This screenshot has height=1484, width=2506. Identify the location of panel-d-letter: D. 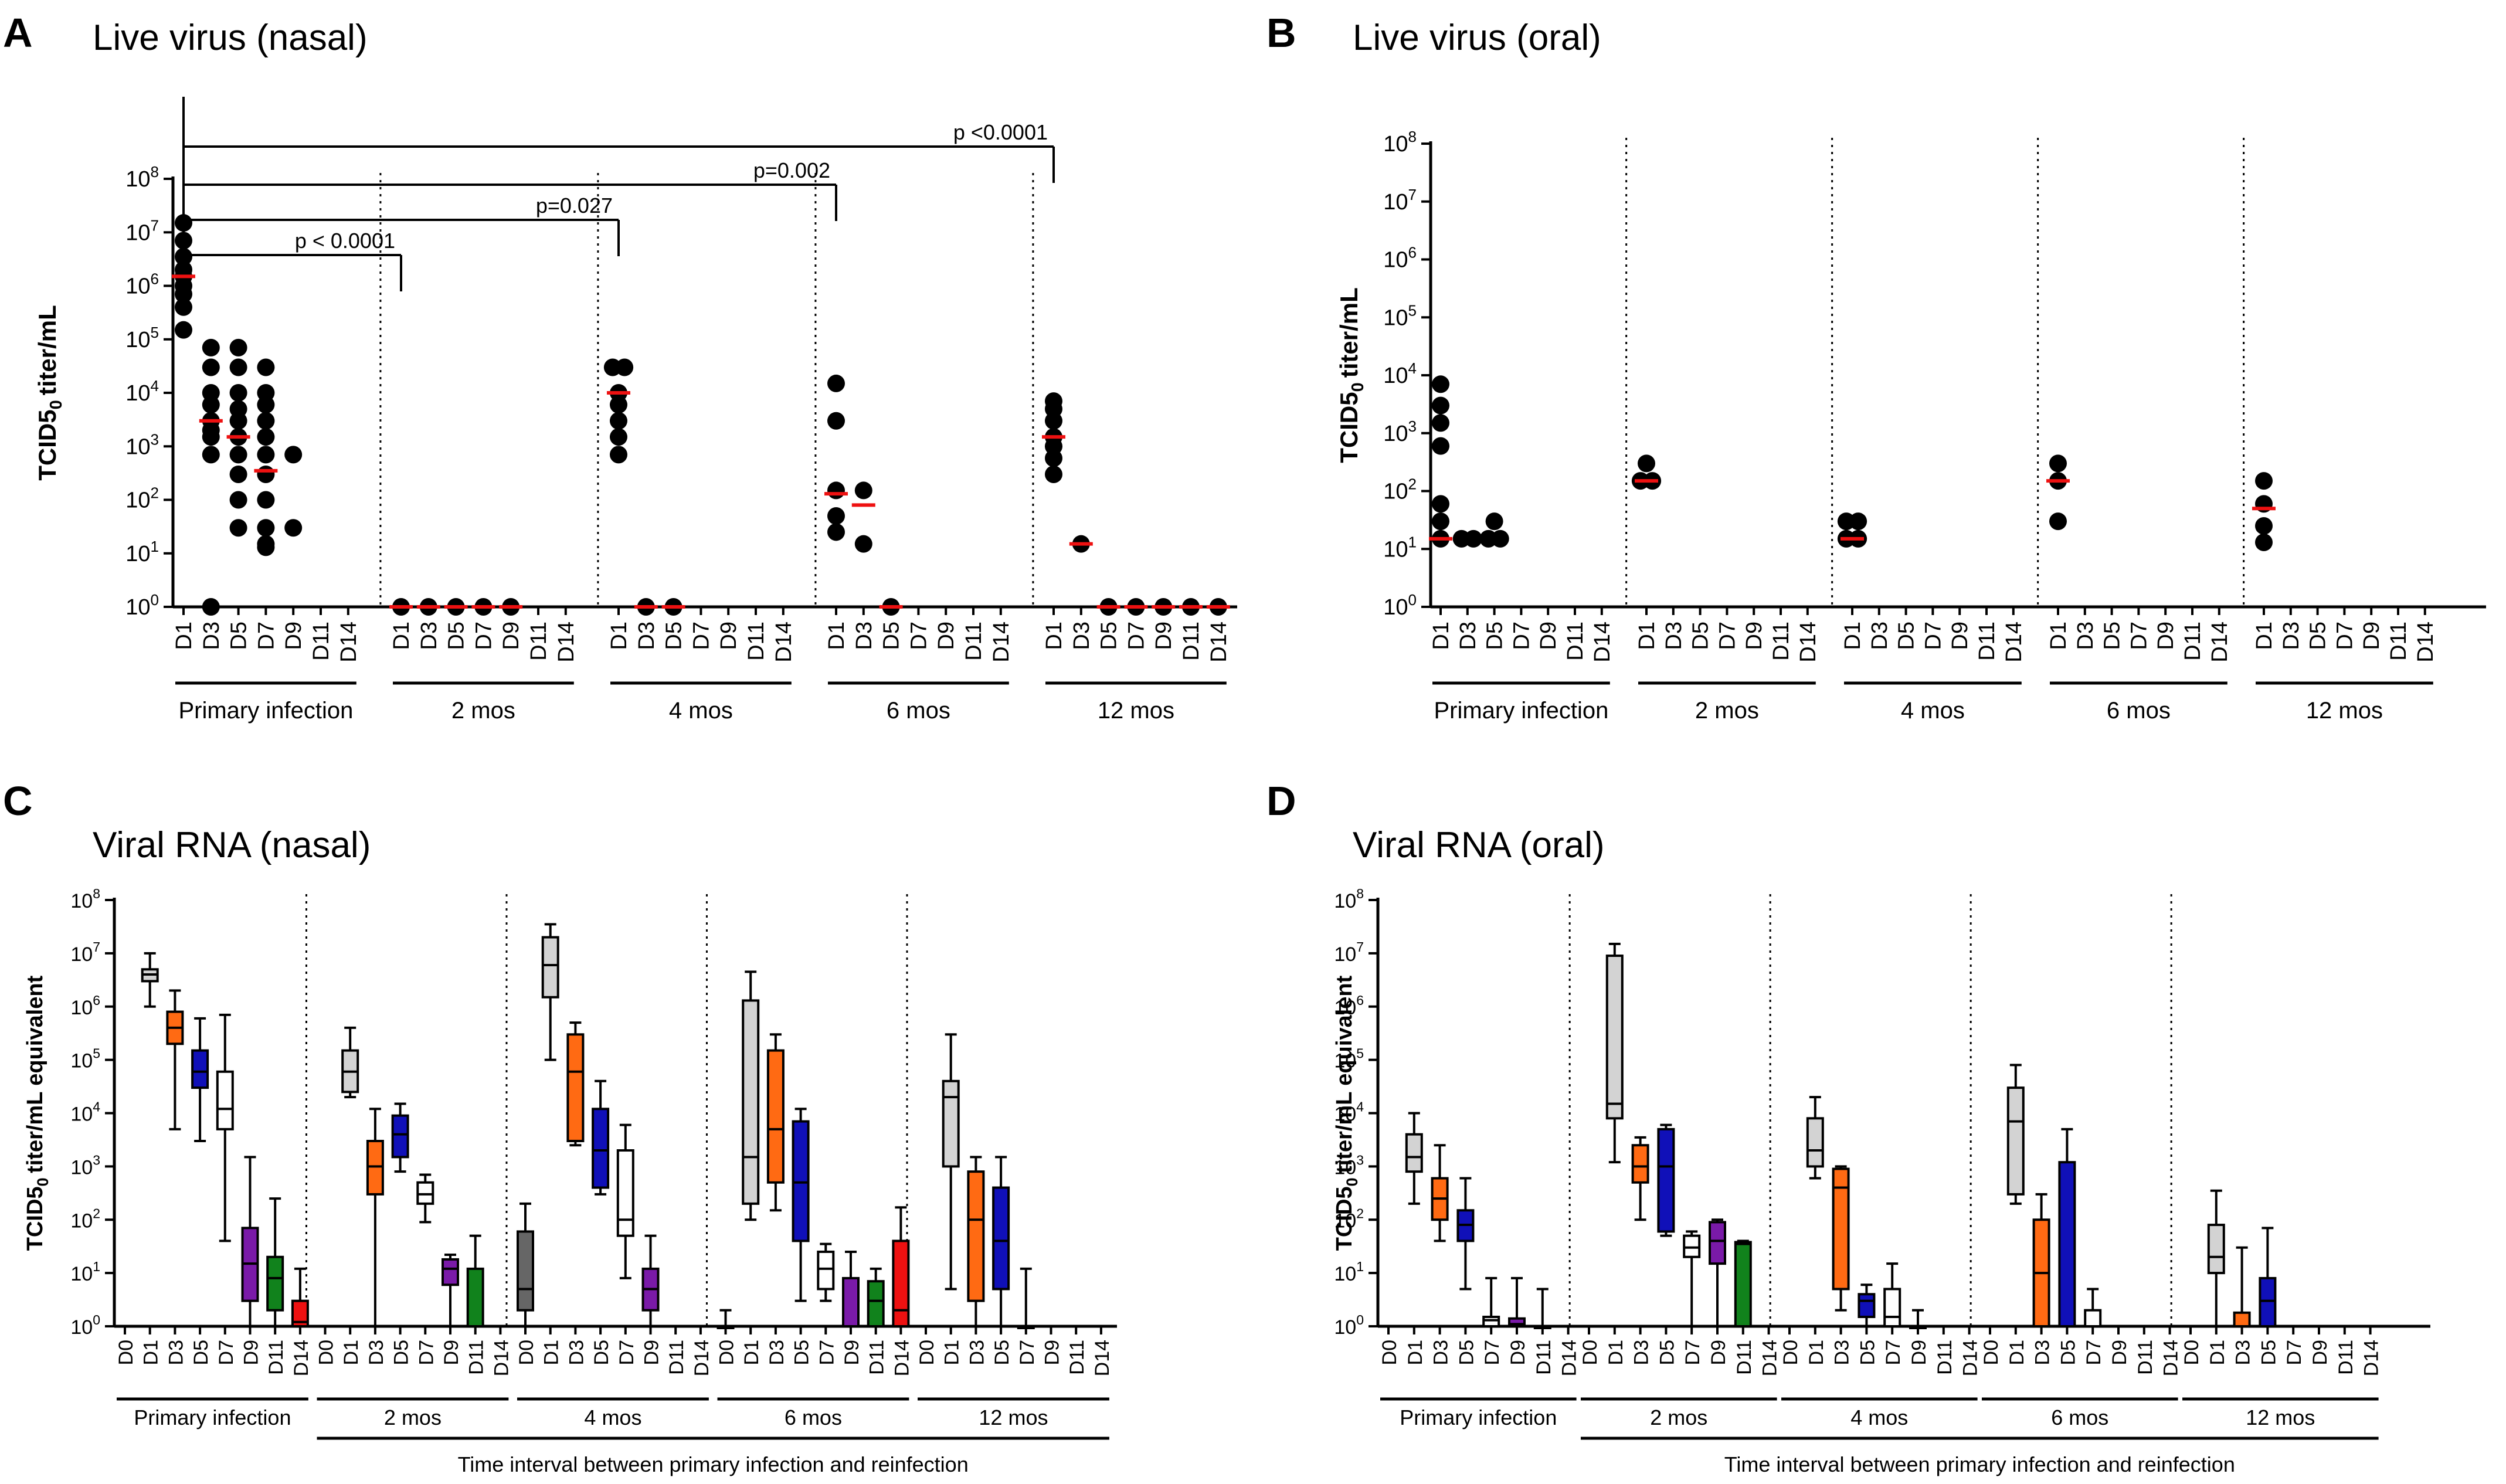
(1281, 801).